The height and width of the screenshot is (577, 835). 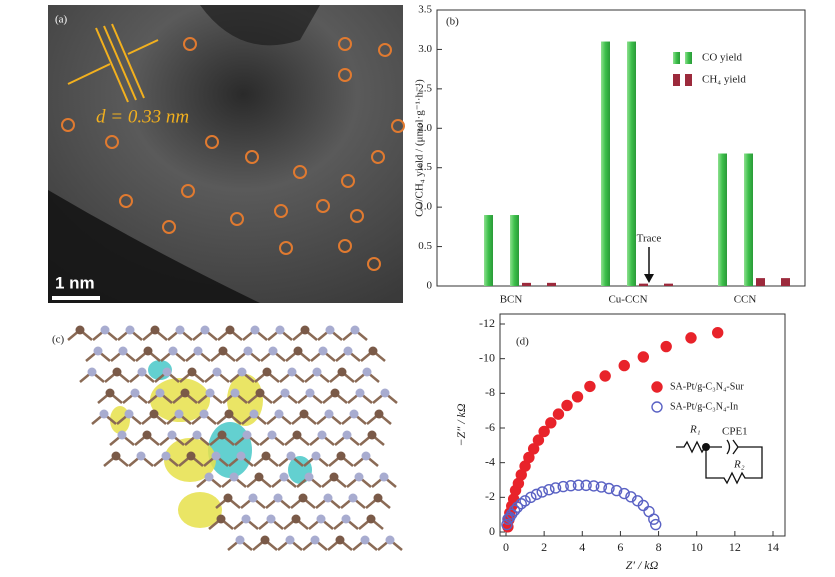 What do you see at coordinates (487, 357) in the screenshot?
I see `y-tick-label: -10` at bounding box center [487, 357].